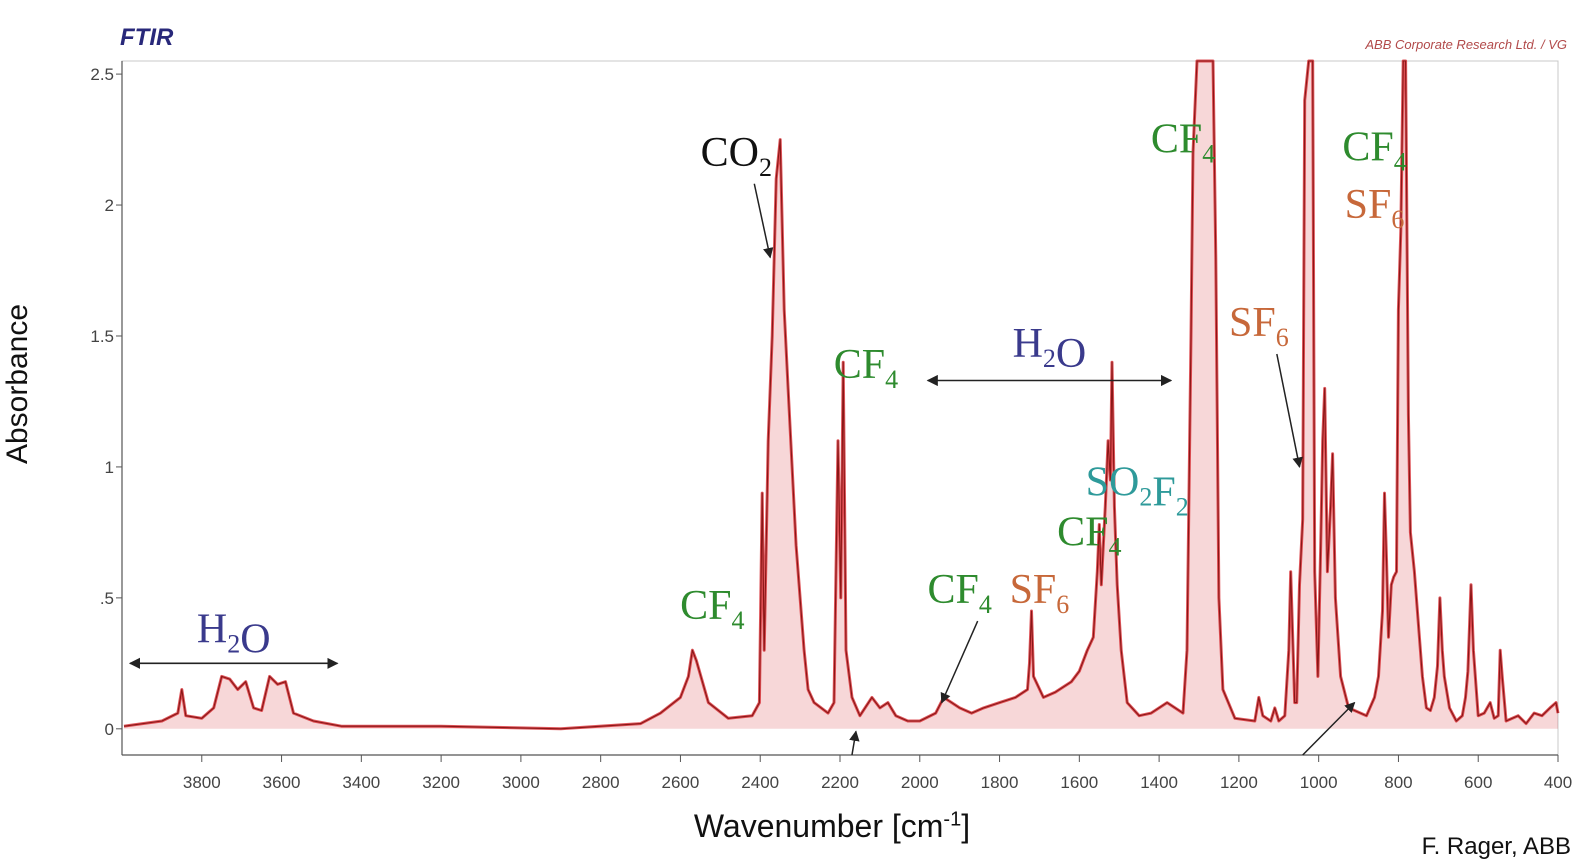 The height and width of the screenshot is (861, 1579). I want to click on annotation-label: SO2F2, so click(1137, 491).